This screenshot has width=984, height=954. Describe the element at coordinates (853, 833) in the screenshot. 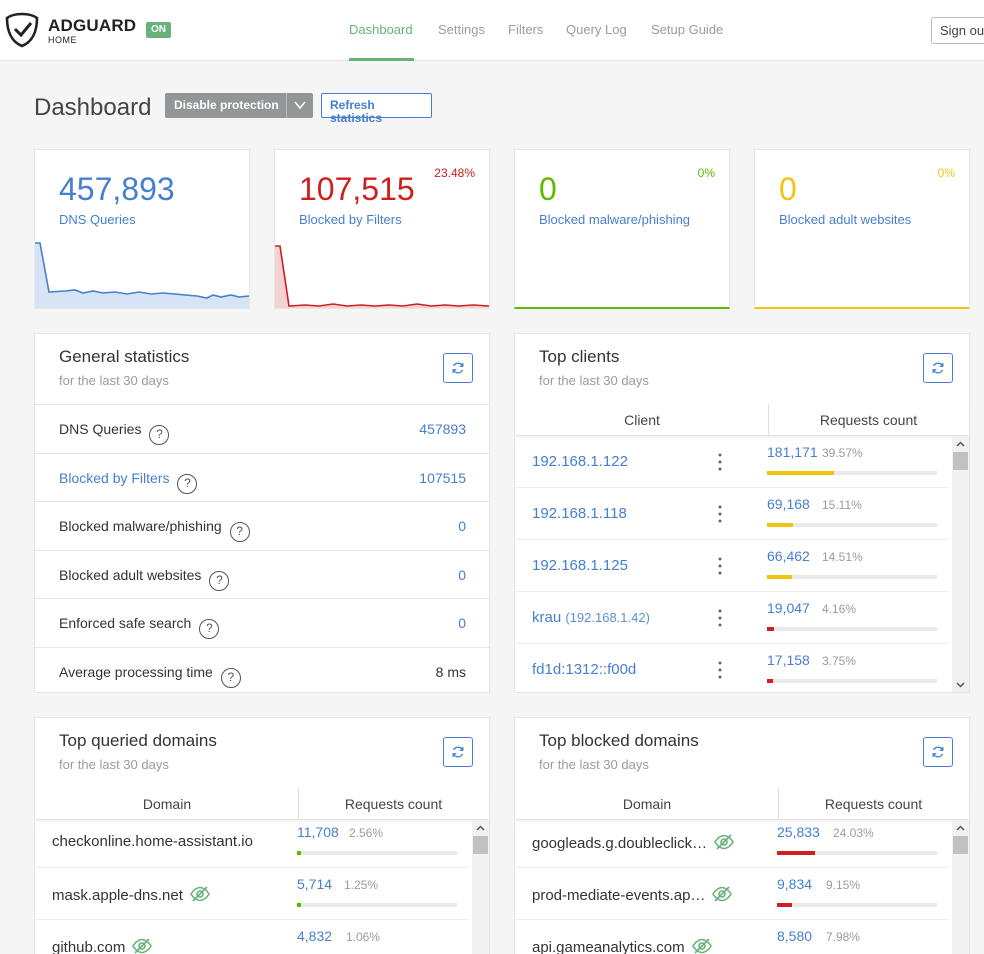

I see `request-percent: 24.03%` at that location.